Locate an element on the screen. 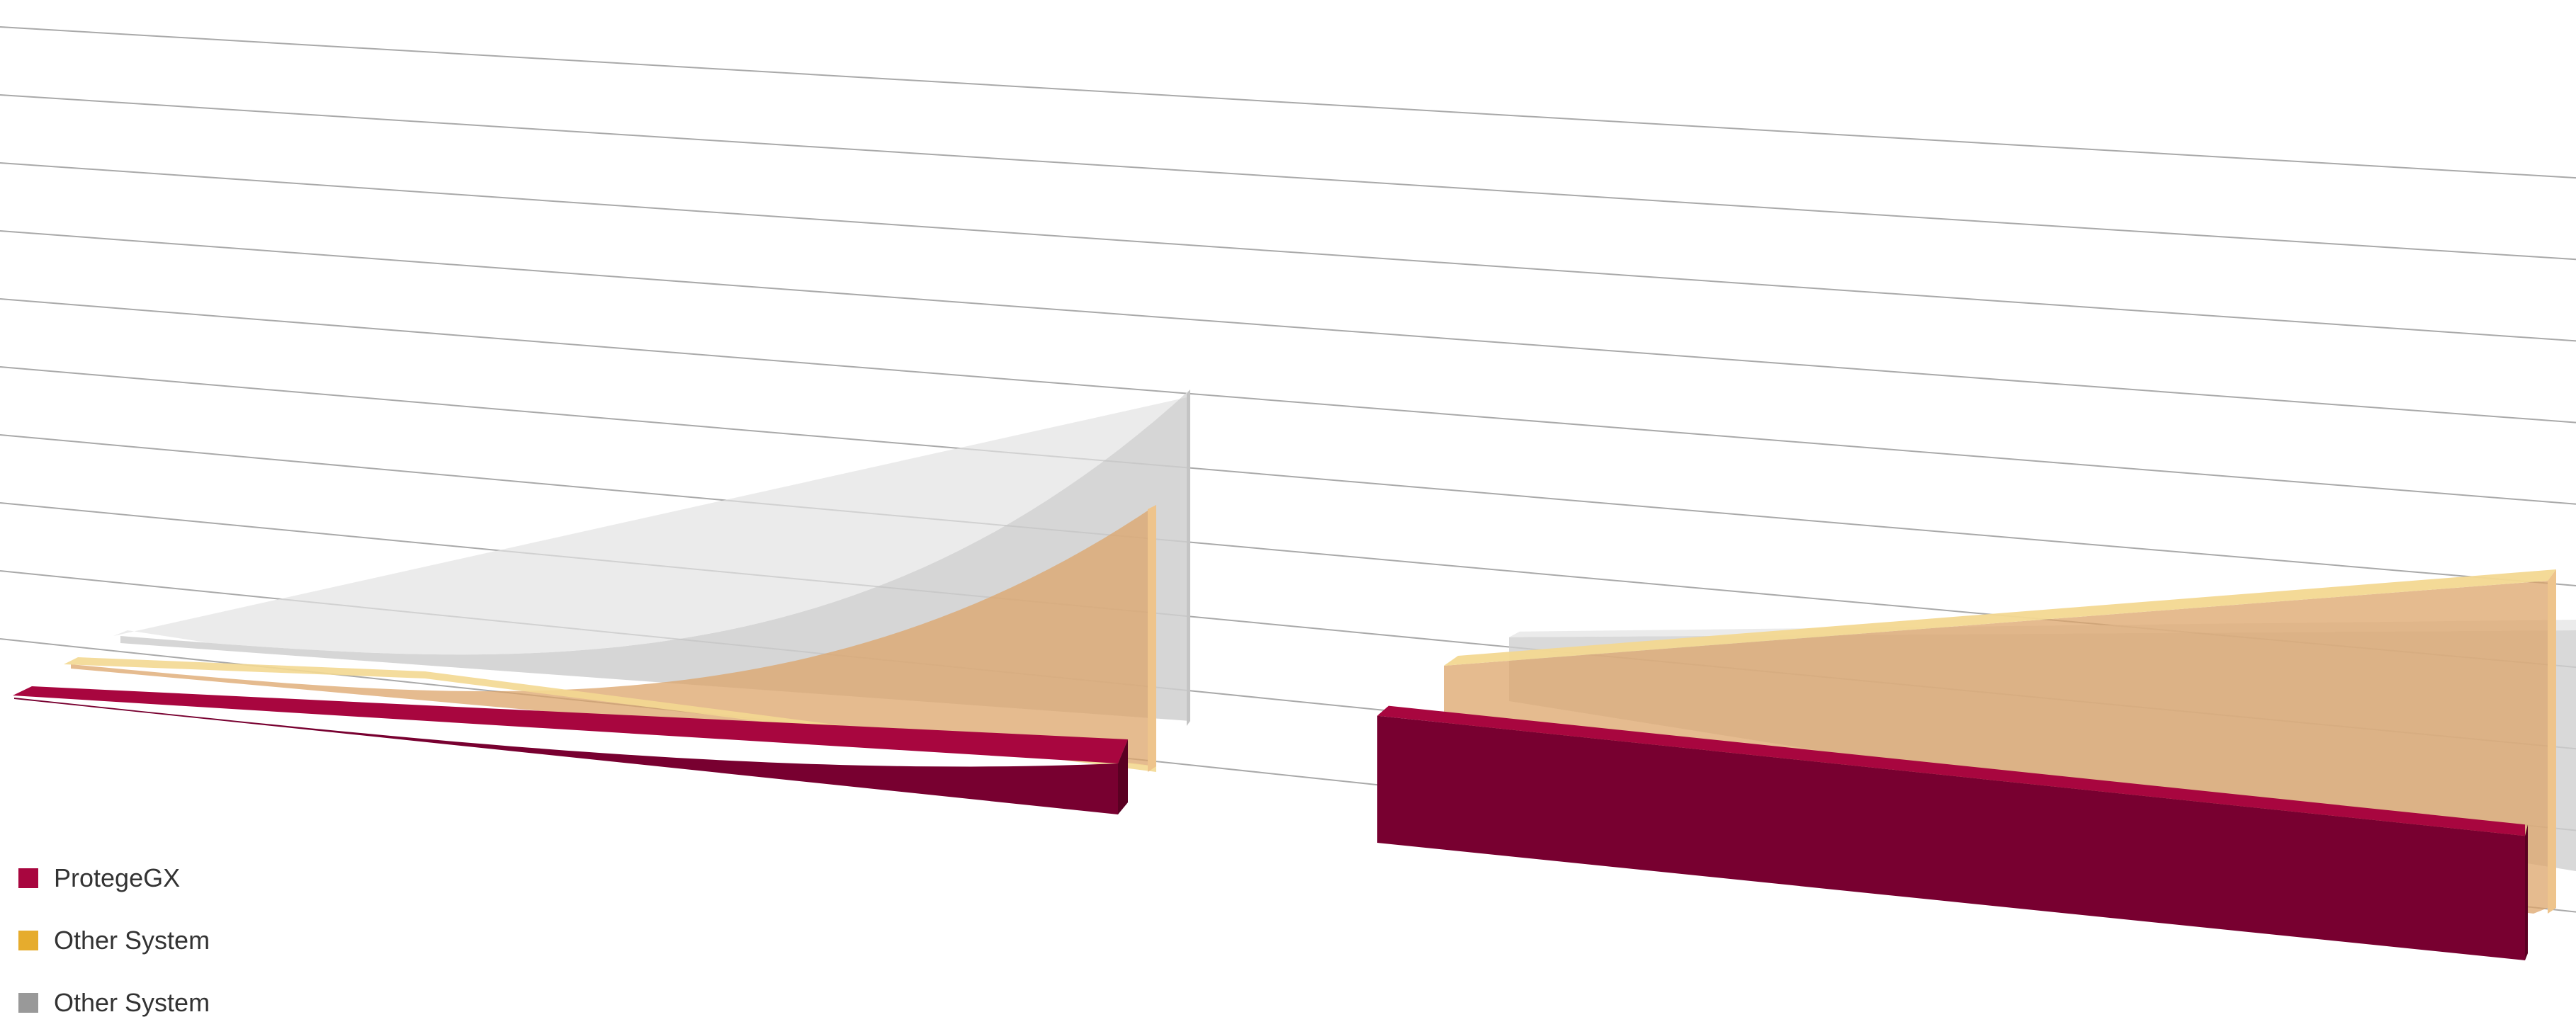  legend-swatch-other-system-gray is located at coordinates (28, 1003).